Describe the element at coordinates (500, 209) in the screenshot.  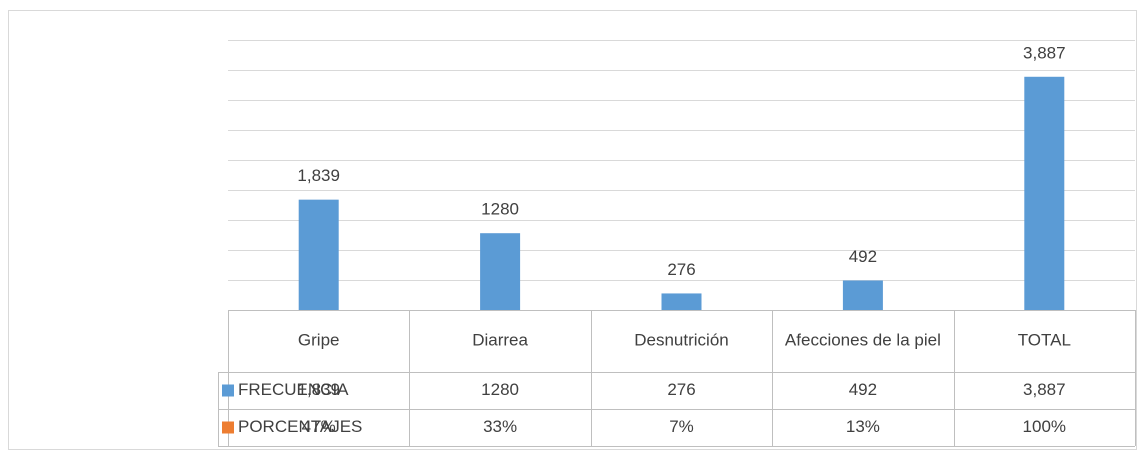
I see `data-label: 1280` at that location.